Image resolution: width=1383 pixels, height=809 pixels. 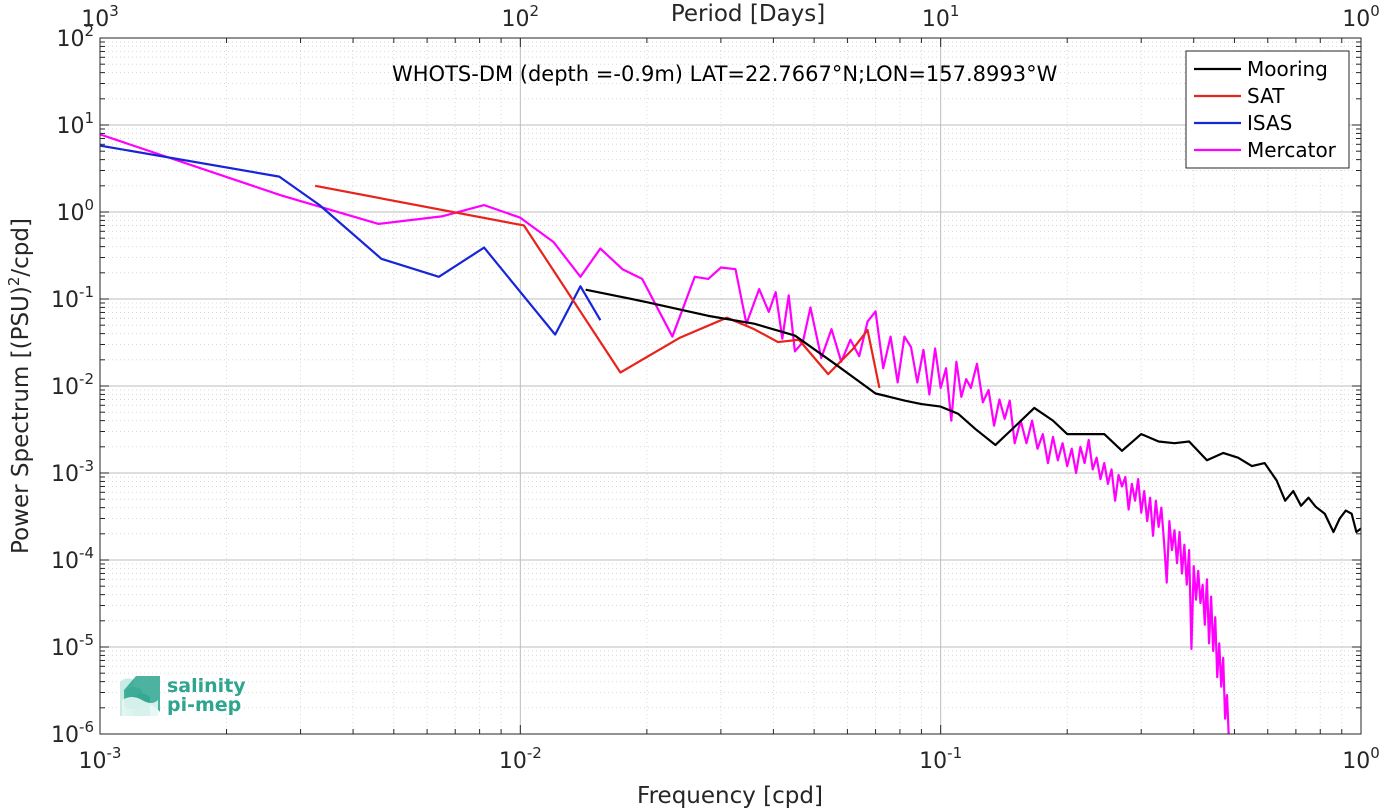 I want to click on y-axis-title: Power Spectrum [(PSU)2/cpd], so click(x=19, y=386).